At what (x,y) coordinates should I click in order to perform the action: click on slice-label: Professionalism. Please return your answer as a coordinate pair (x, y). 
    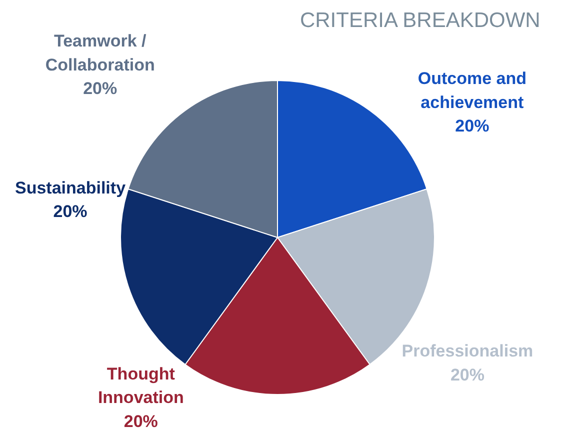
    Looking at the image, I should click on (468, 351).